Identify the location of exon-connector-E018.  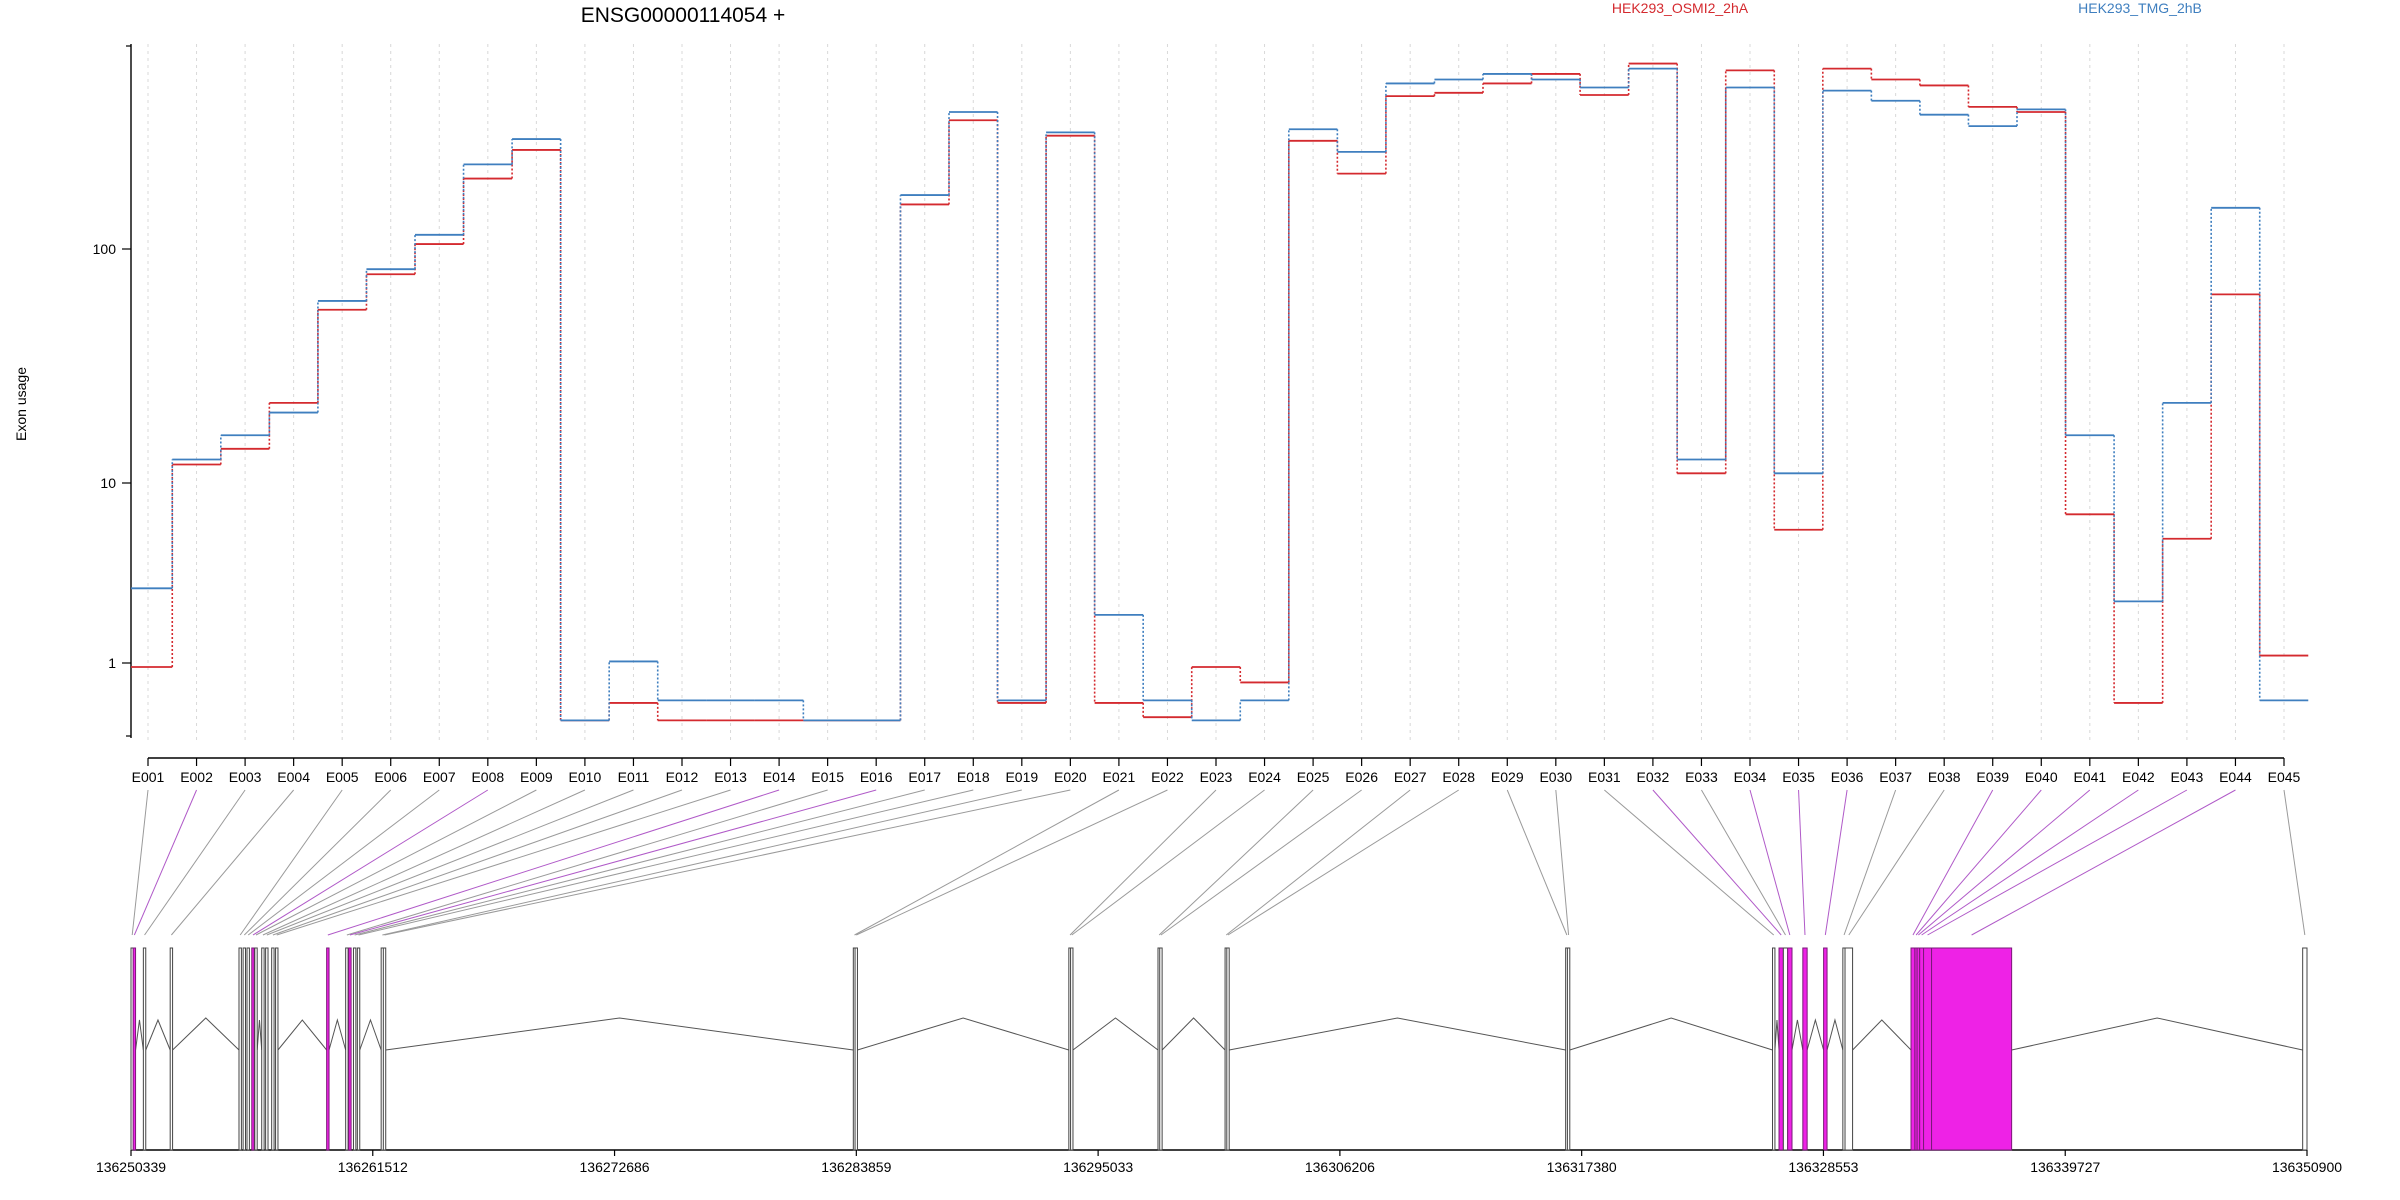
(666, 862).